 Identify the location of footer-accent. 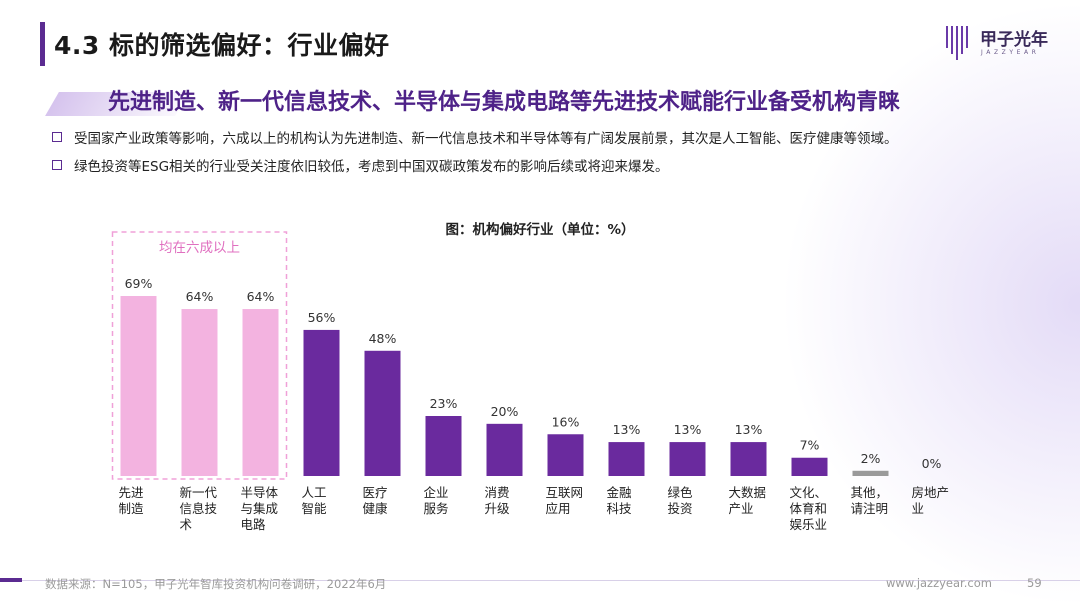
(11, 580).